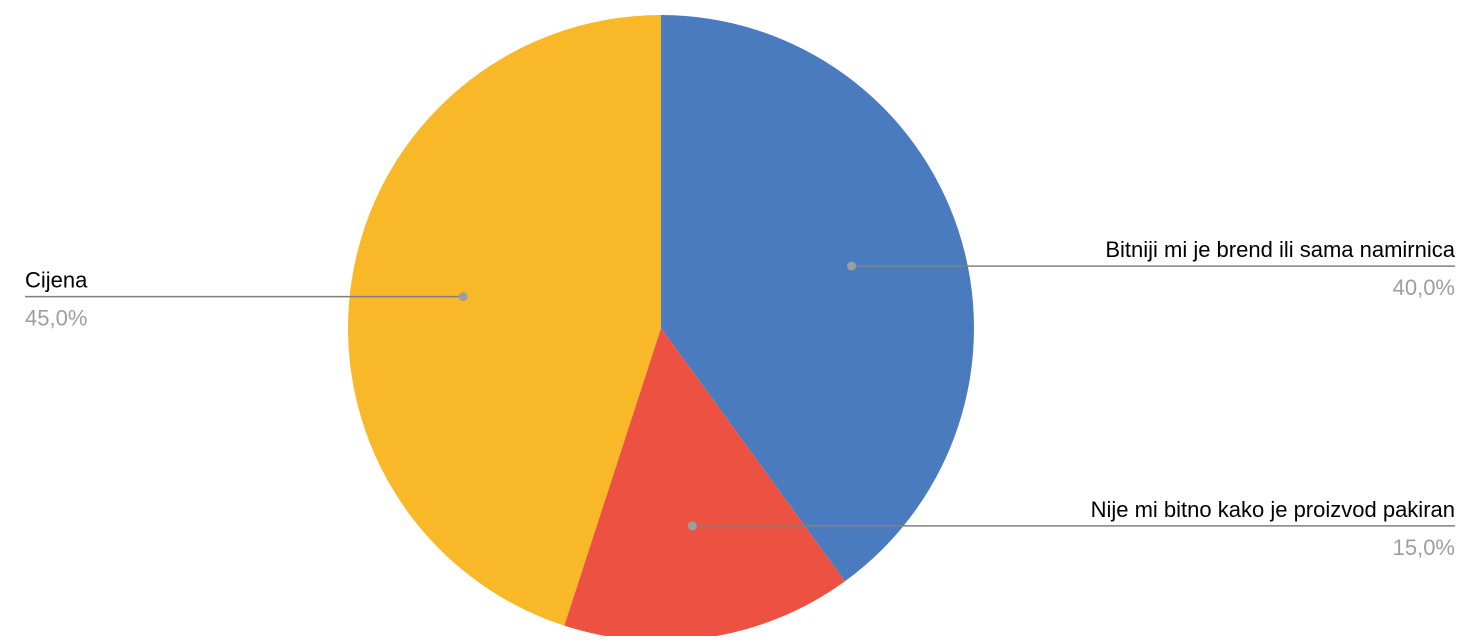 This screenshot has width=1480, height=641. I want to click on pie-slice-nije-mi-bitno-kako-je-proizvod-pakiran, so click(704, 484).